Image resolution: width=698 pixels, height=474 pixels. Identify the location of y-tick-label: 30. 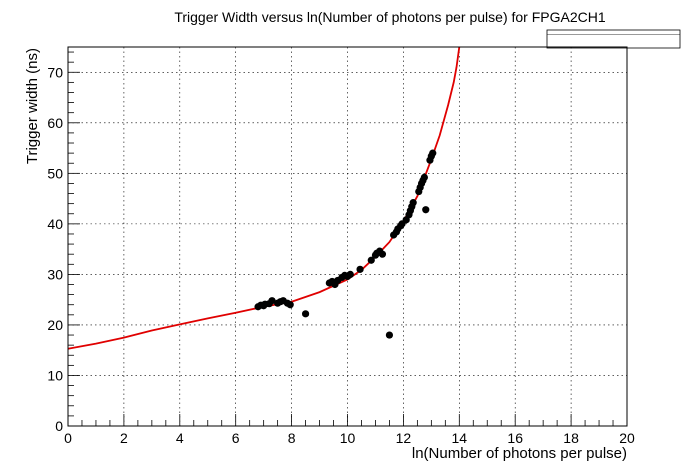
(55, 274).